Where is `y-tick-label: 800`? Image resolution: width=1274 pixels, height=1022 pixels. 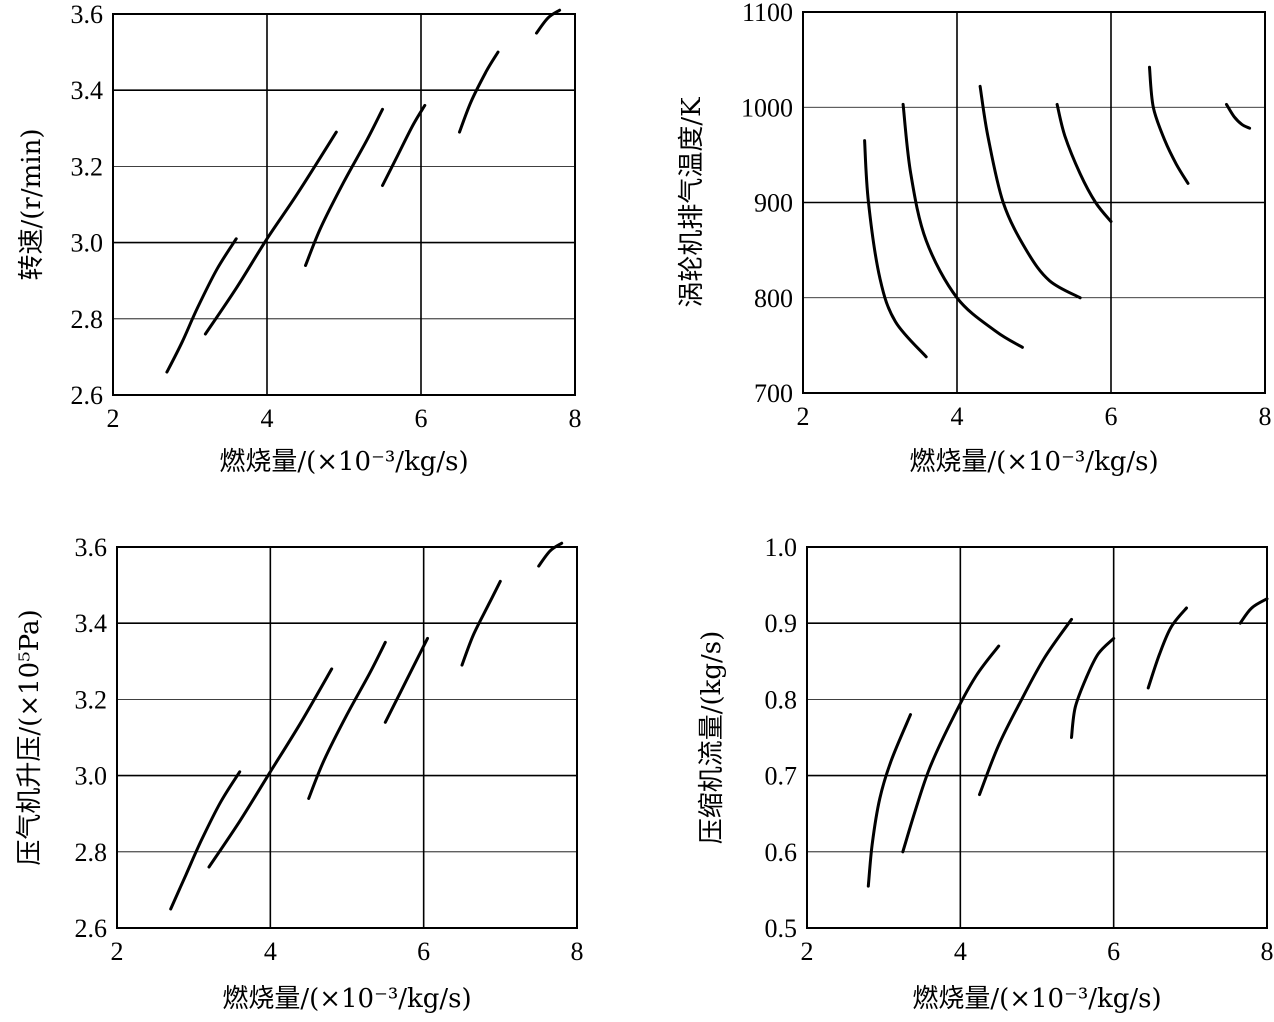 y-tick-label: 800 is located at coordinates (773, 298).